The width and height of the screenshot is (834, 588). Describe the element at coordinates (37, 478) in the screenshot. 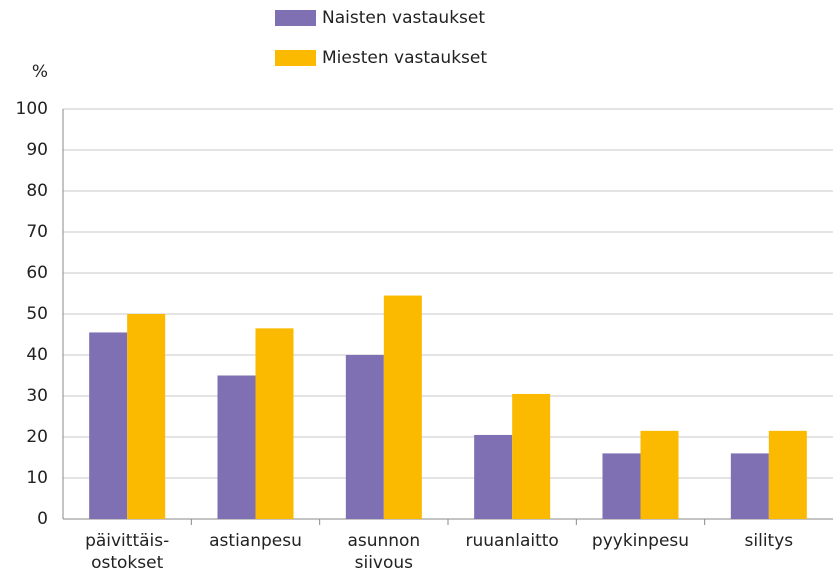

I see `y-tick-label: 10` at that location.